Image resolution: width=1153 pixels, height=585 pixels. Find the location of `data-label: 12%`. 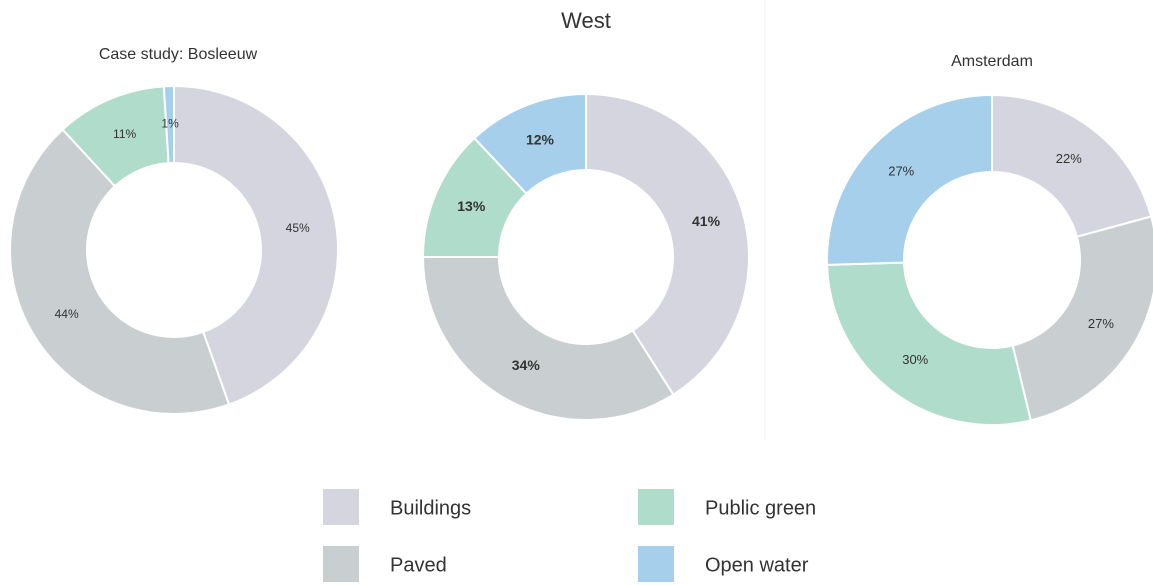

data-label: 12% is located at coordinates (540, 139).